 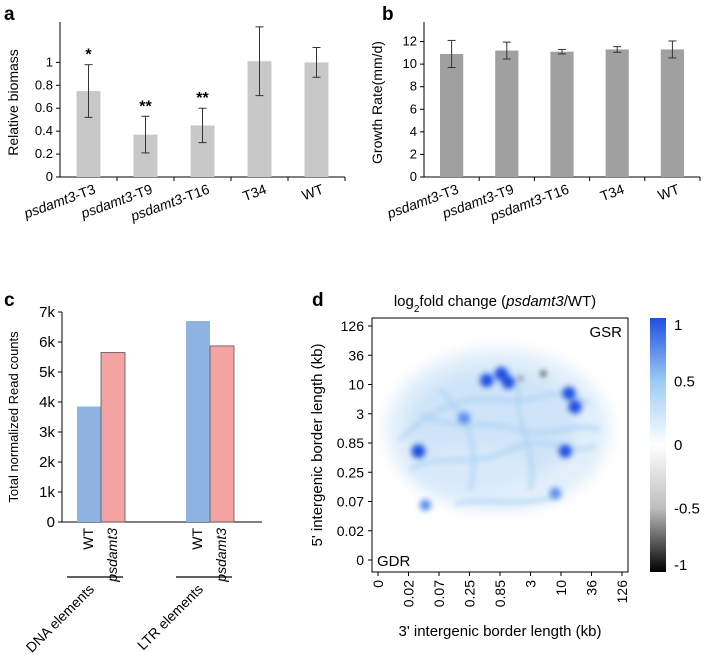 What do you see at coordinates (413, 153) in the screenshot?
I see `y-tick-label: 2` at bounding box center [413, 153].